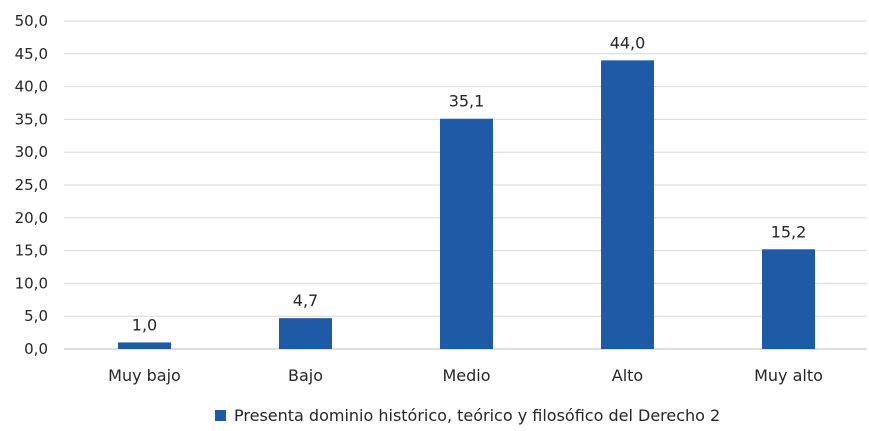 Image resolution: width=869 pixels, height=431 pixels. I want to click on legend-swatch, so click(220, 415).